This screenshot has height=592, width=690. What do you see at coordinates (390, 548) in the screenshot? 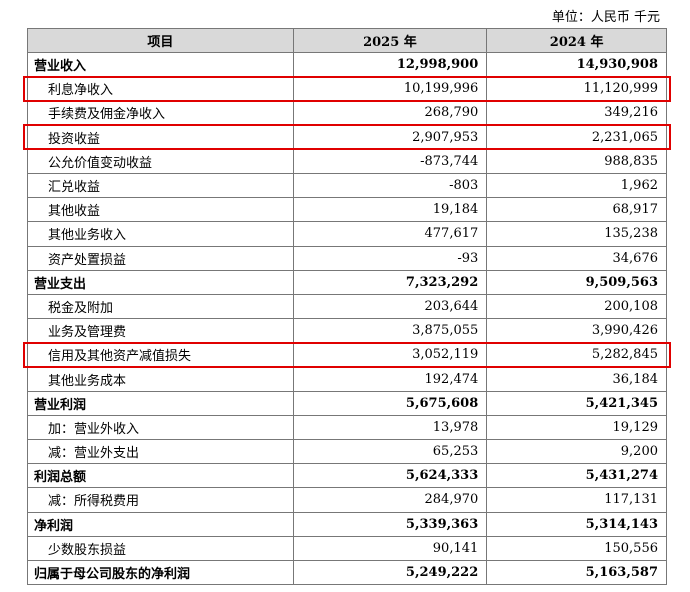
I see `cell-value: 90,141` at bounding box center [390, 548].